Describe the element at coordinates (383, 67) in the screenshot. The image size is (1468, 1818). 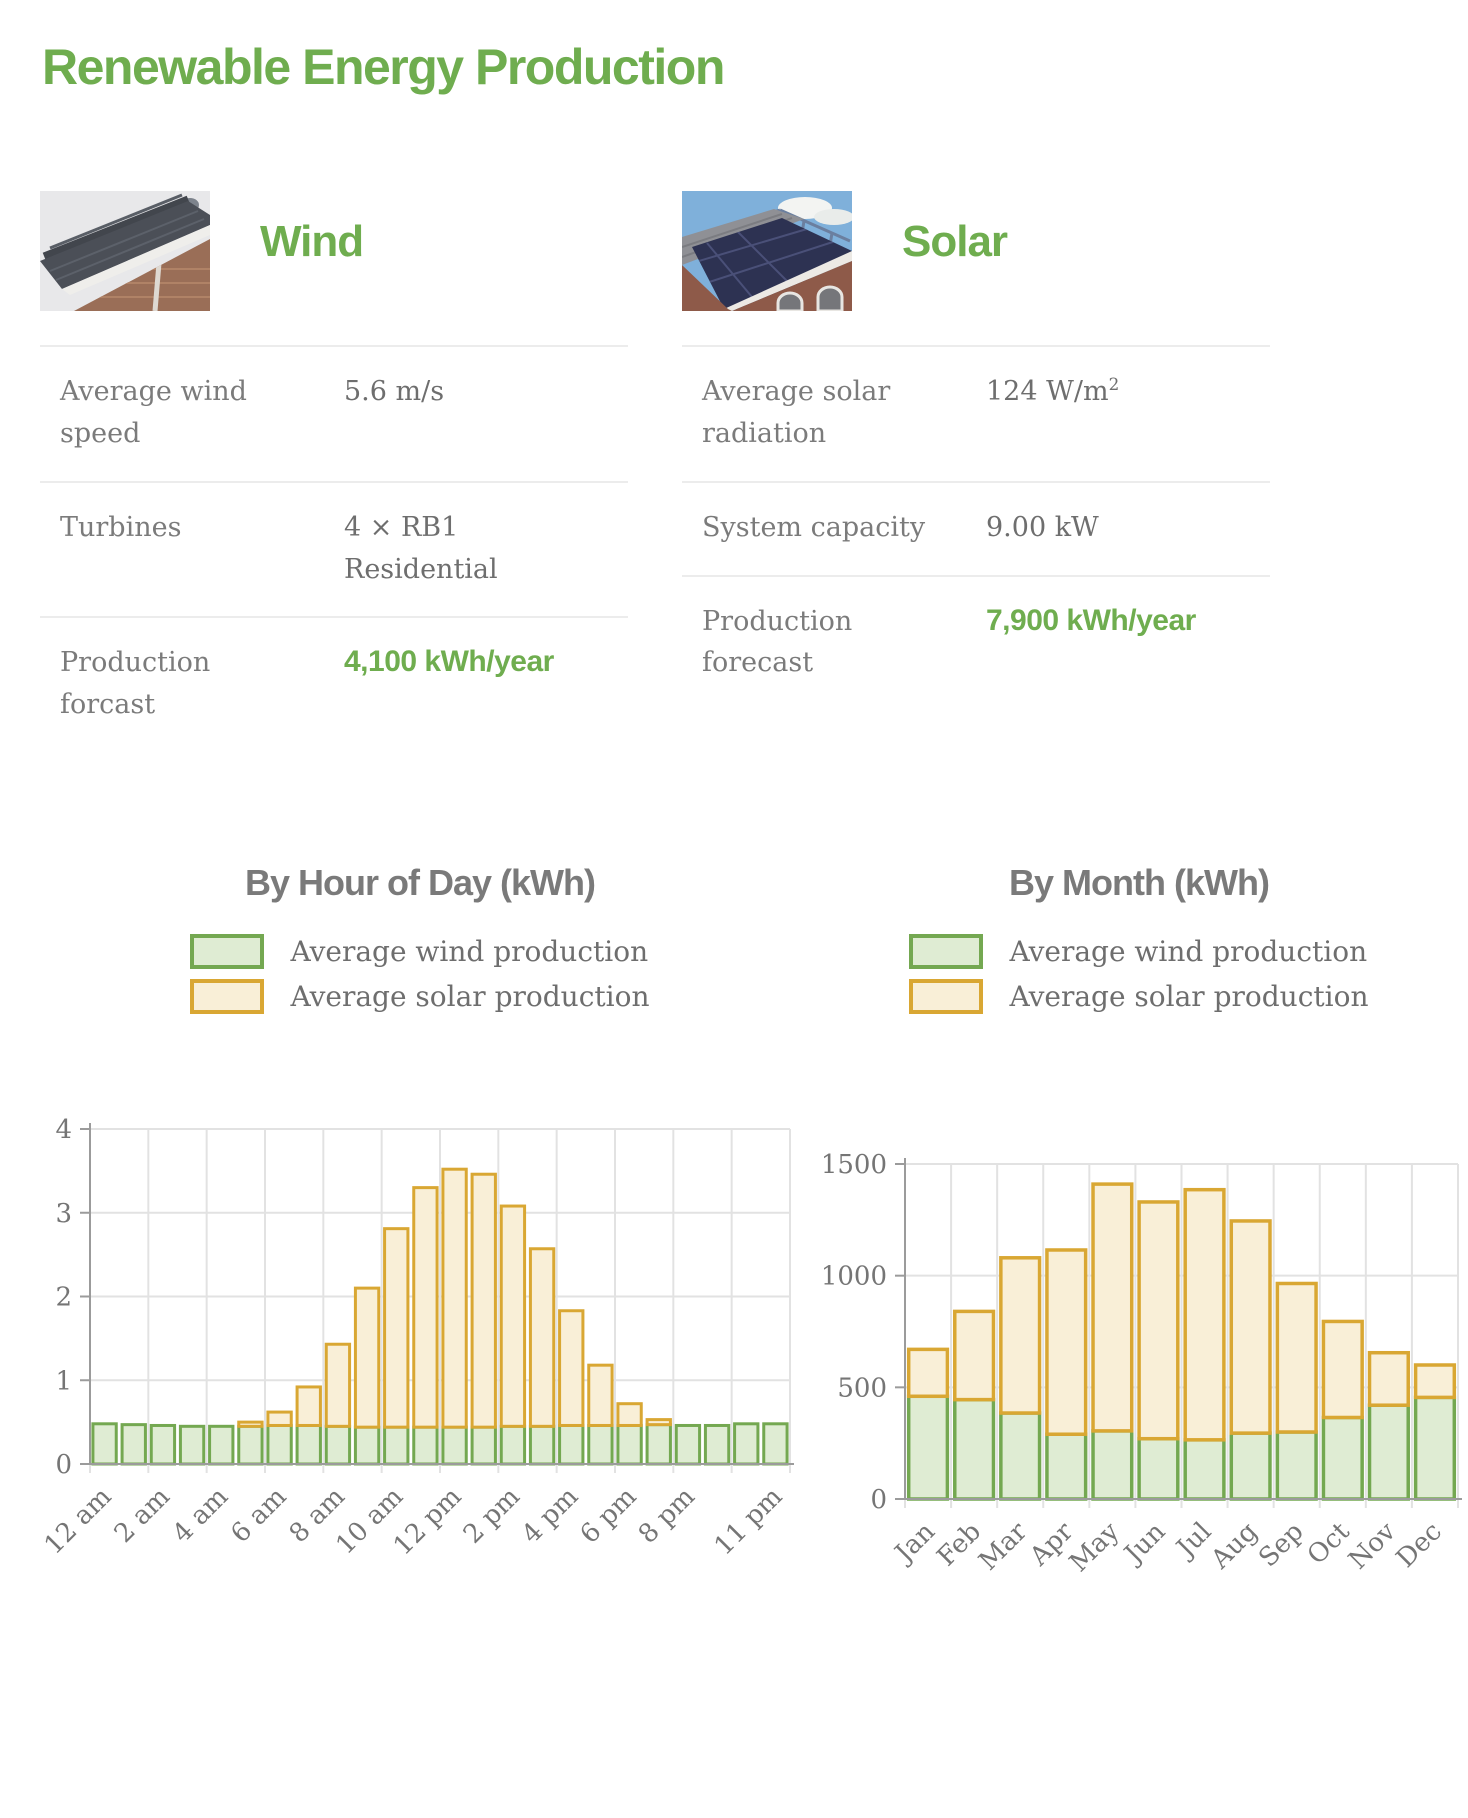
I see `page-title: Renewable Energy Production` at that location.